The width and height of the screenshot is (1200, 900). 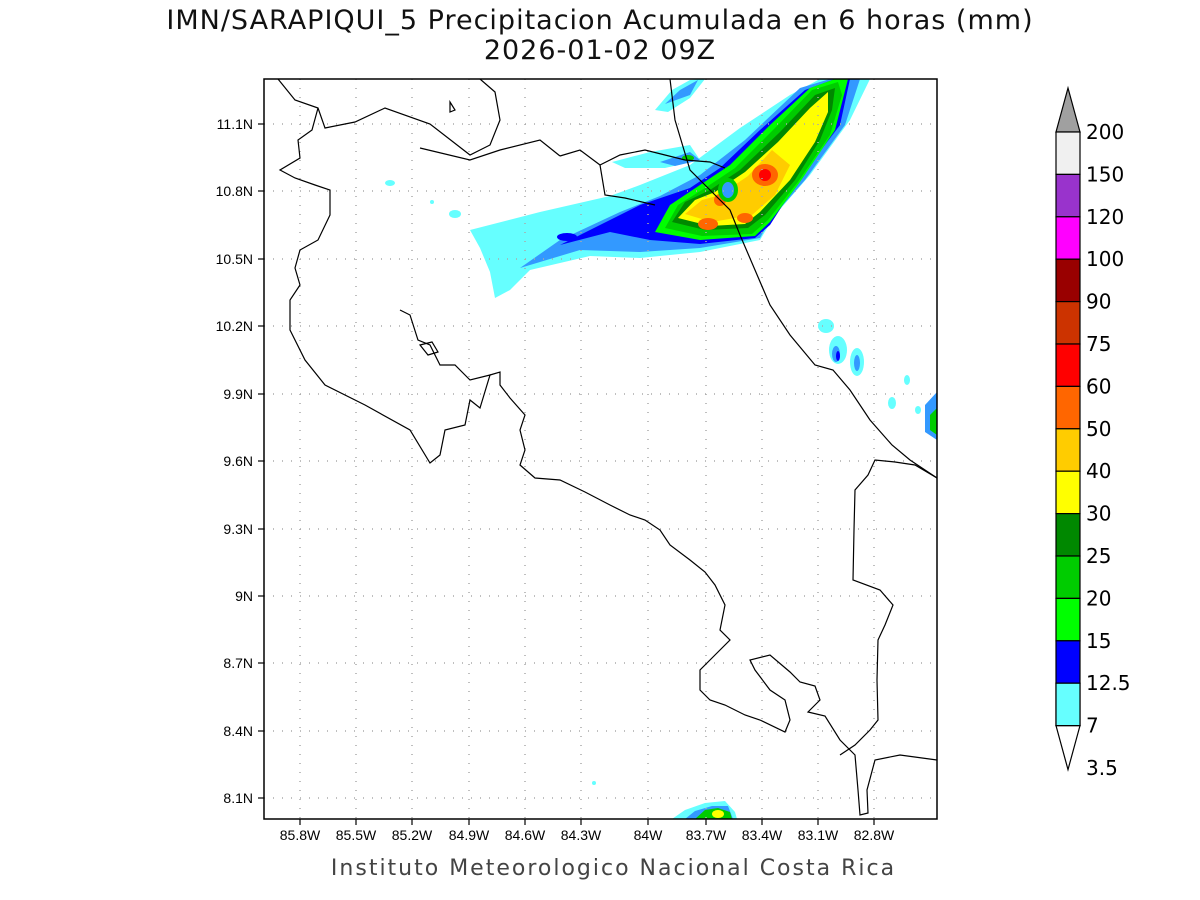 I want to click on colorbar-label: 60, so click(x=1098, y=386).